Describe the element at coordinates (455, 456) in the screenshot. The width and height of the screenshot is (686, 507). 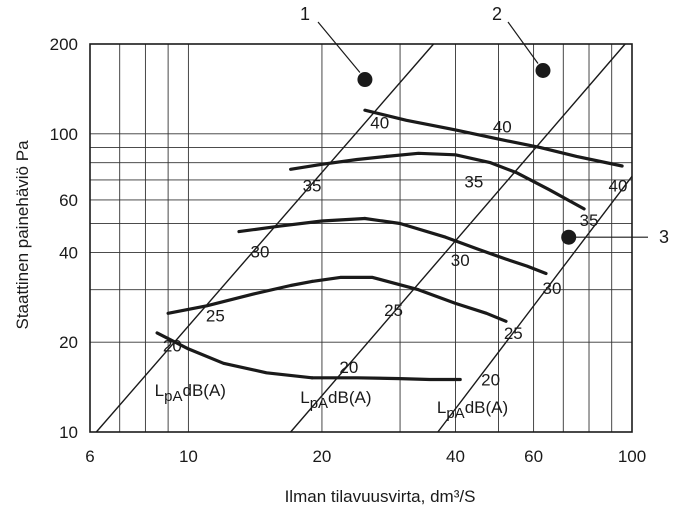
I see `x-tick-label: 40` at that location.